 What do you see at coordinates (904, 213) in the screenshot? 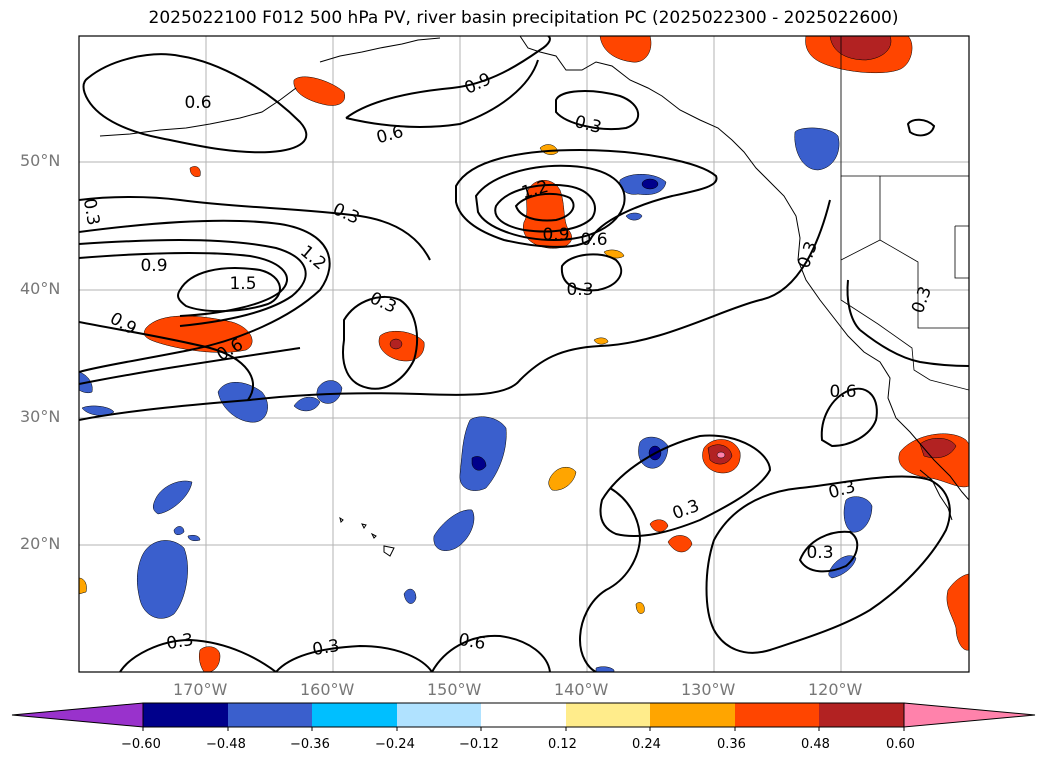
I see `political-borders` at bounding box center [904, 213].